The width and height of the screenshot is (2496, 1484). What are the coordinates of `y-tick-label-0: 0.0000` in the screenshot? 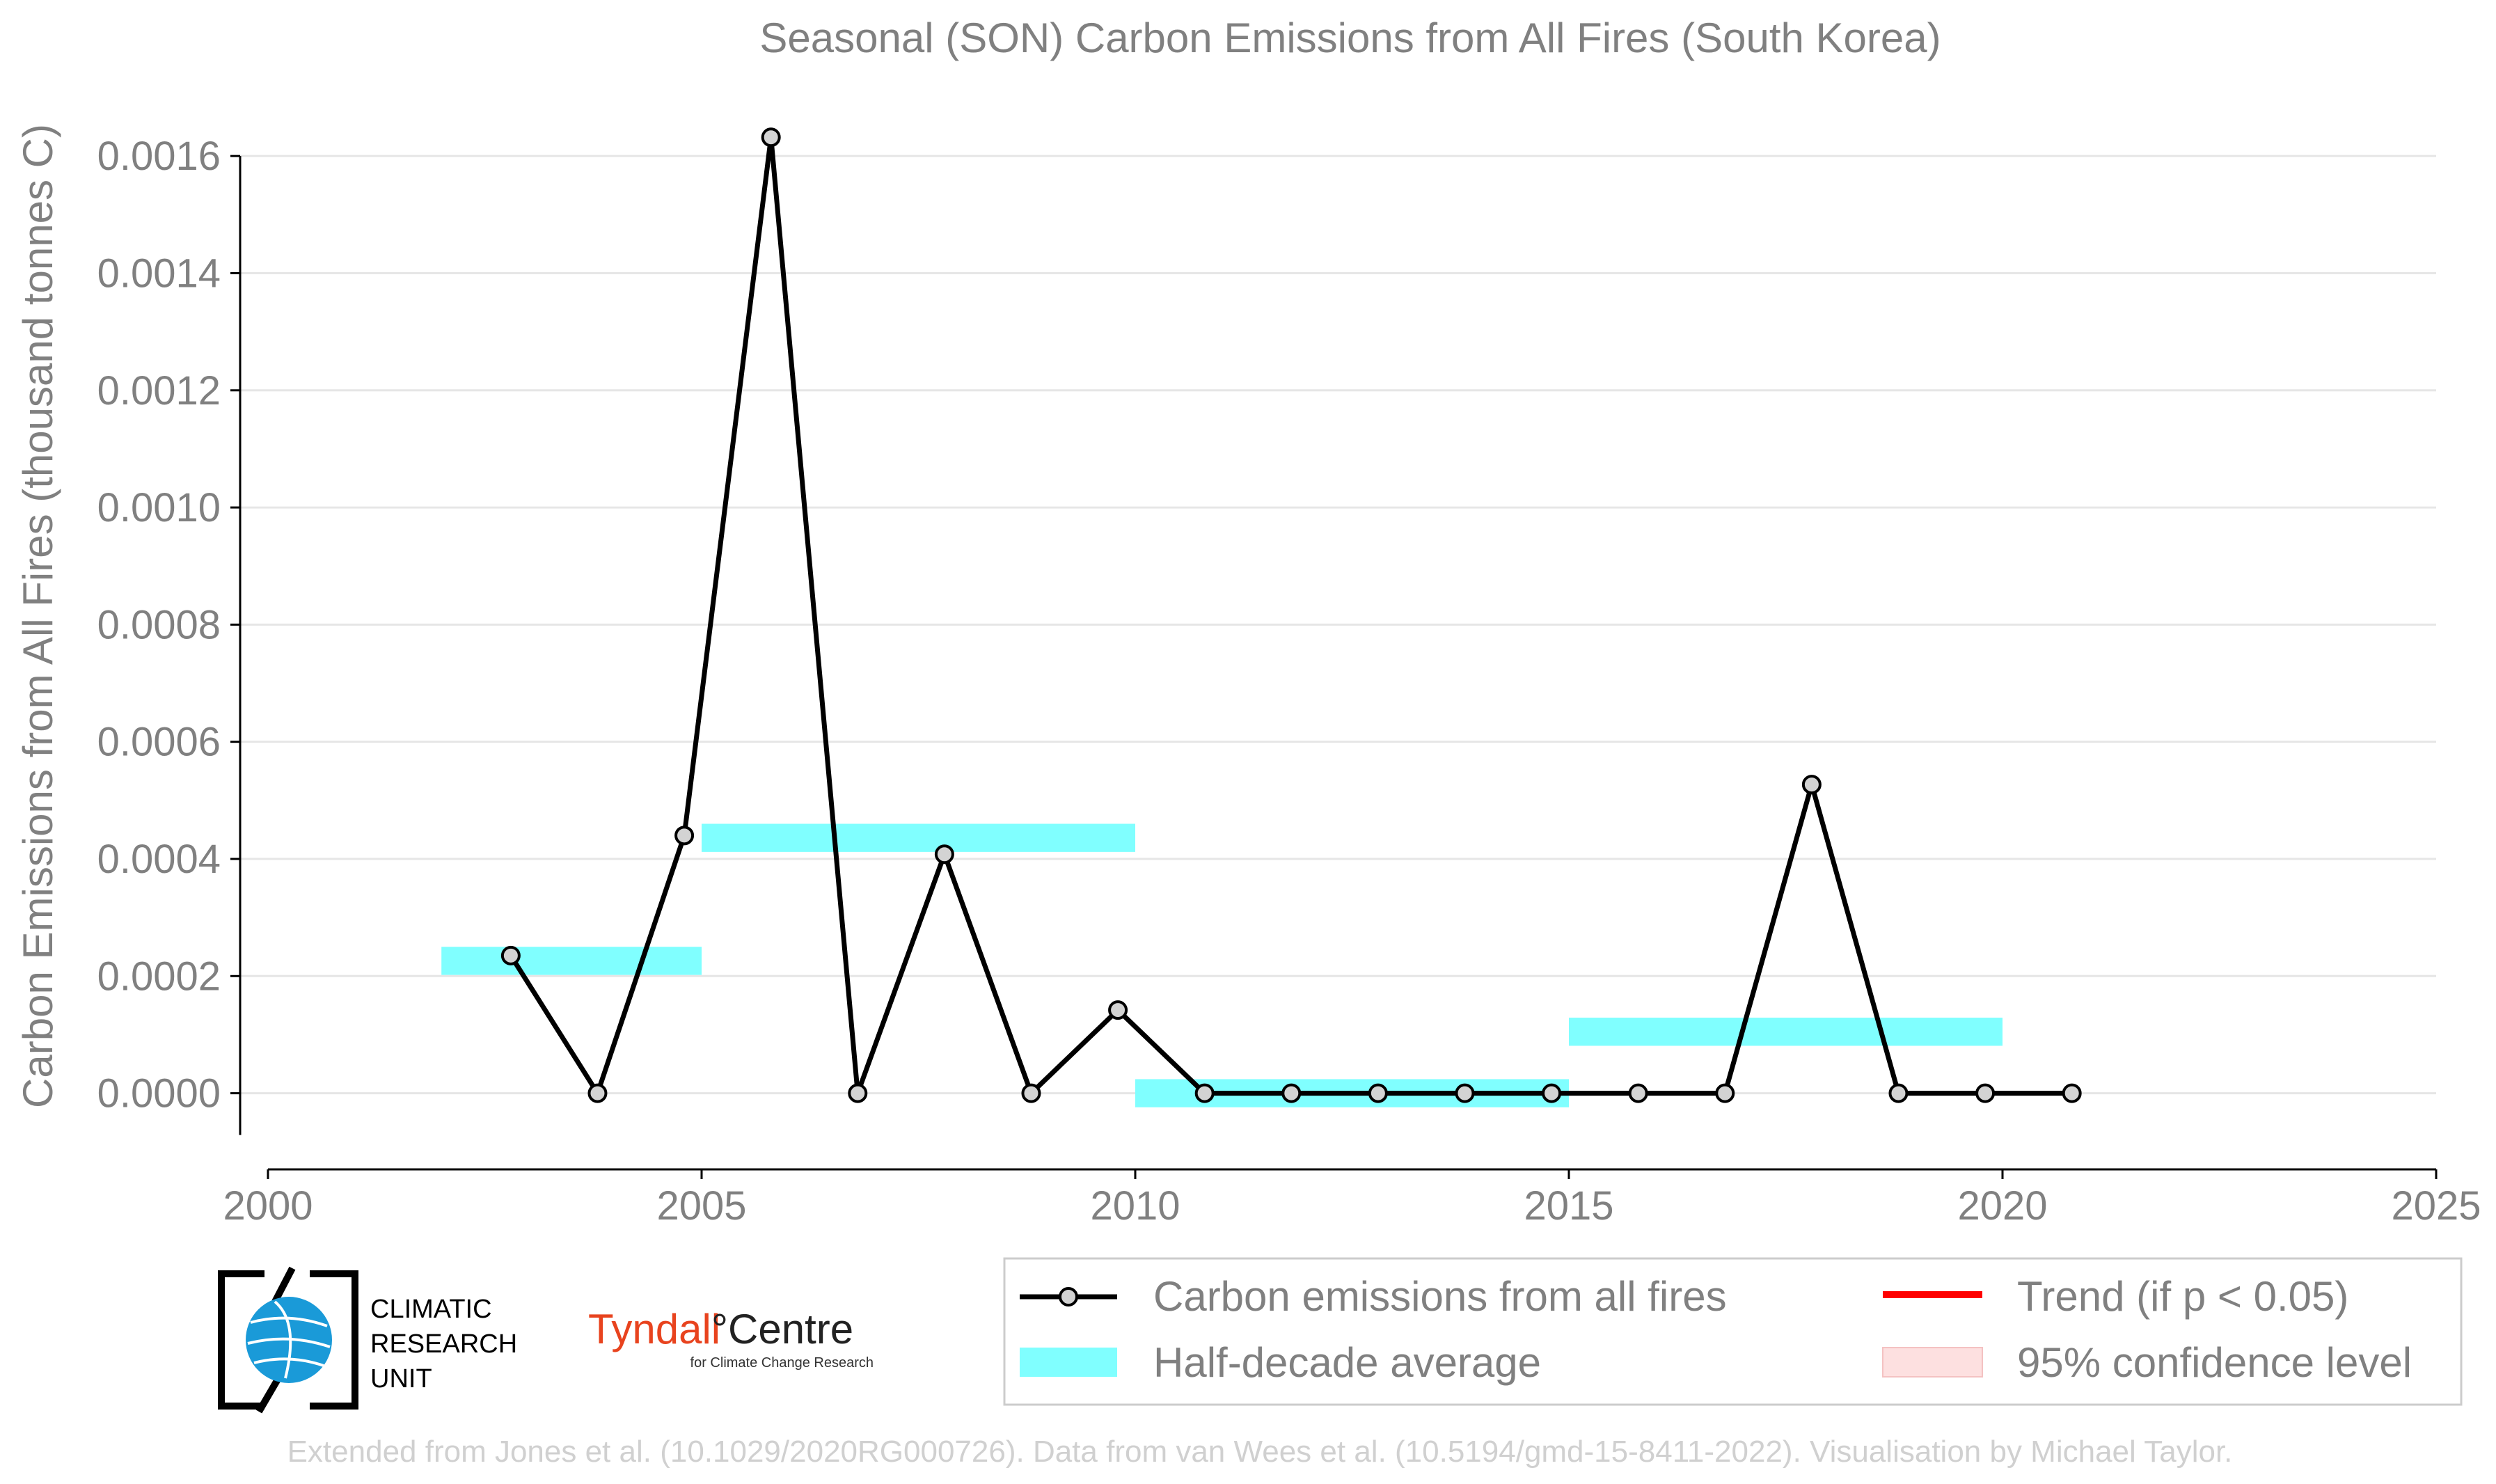 It's located at (159, 1093).